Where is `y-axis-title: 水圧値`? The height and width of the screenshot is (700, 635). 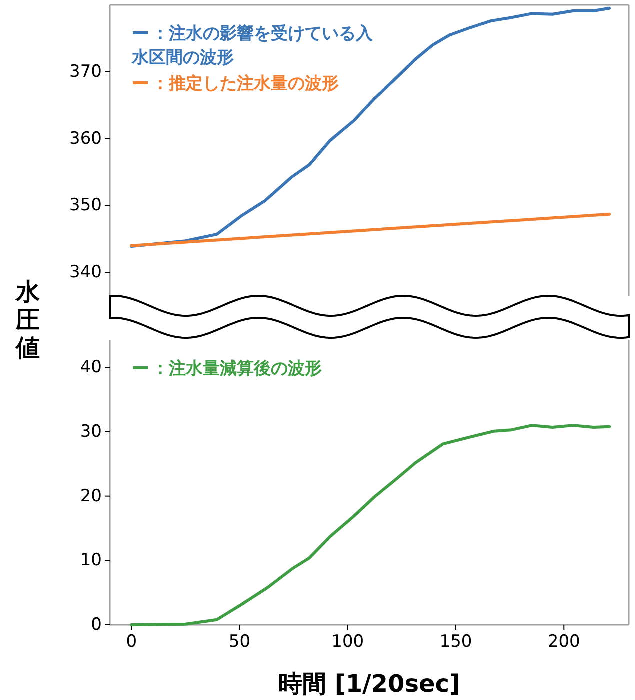
y-axis-title: 水圧値 is located at coordinates (28, 320).